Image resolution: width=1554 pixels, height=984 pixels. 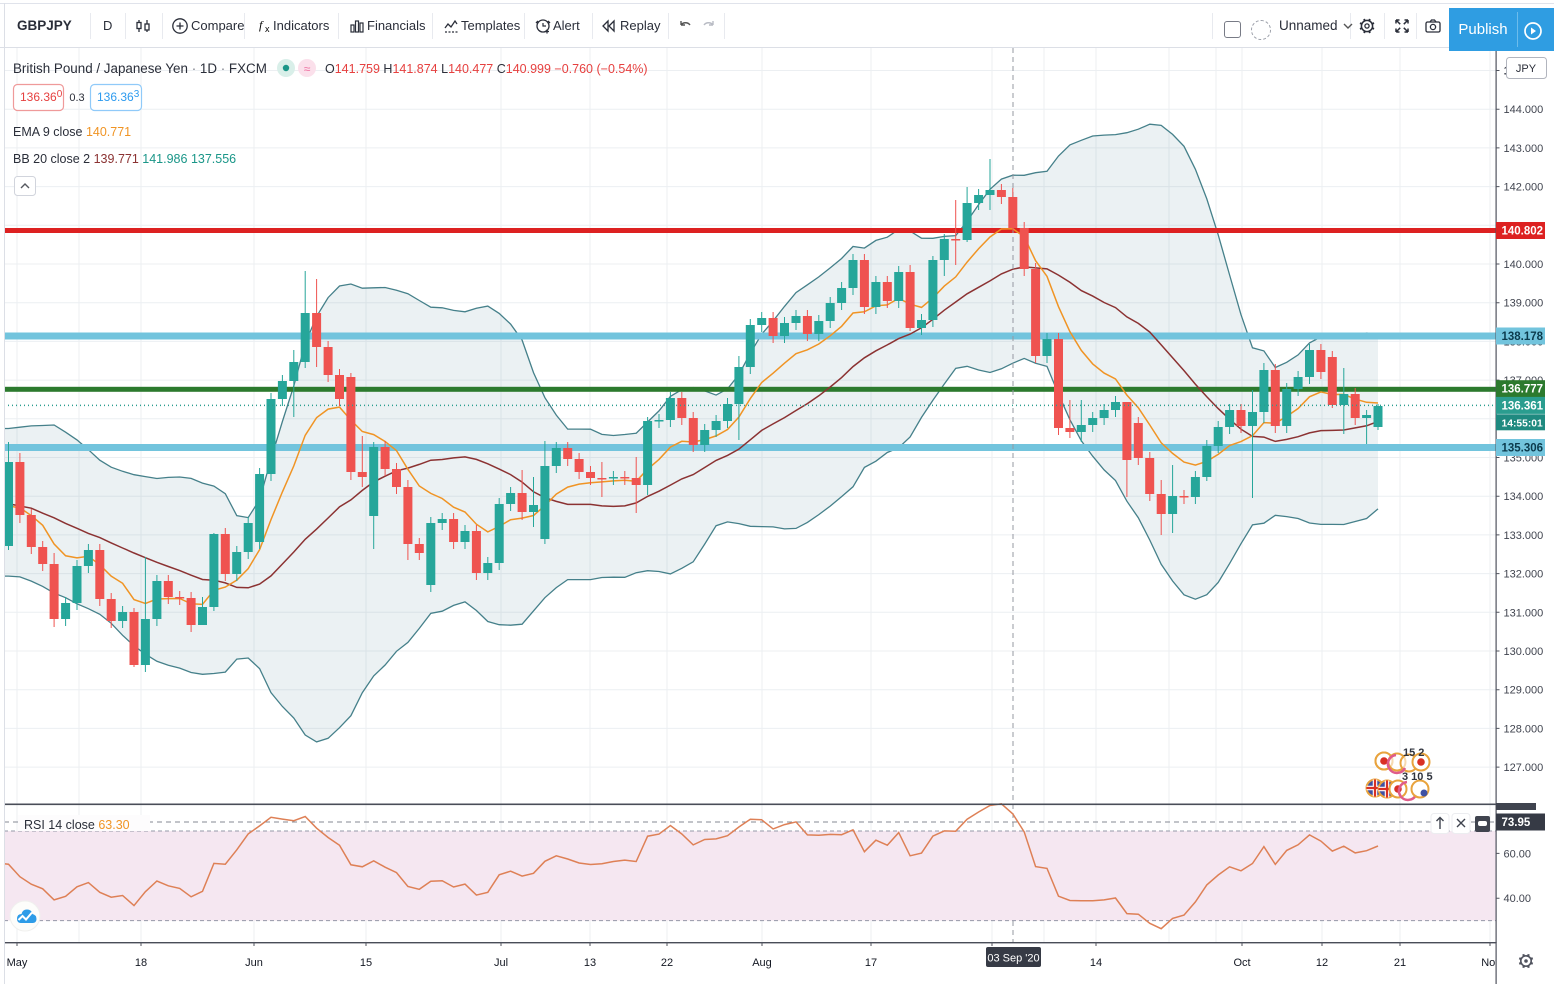 I want to click on svg-text: Aug, so click(x=762, y=963).